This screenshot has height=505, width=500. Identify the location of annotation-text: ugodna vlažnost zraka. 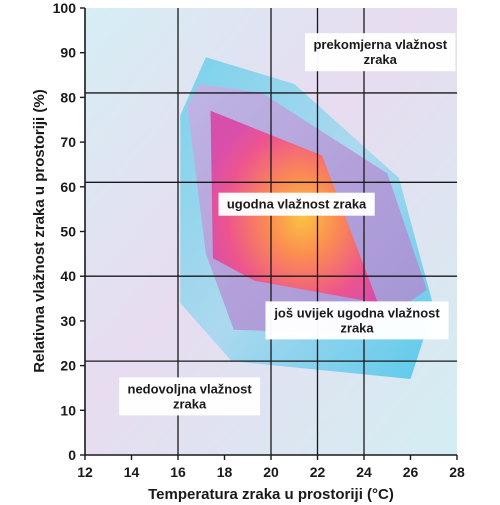
(297, 204).